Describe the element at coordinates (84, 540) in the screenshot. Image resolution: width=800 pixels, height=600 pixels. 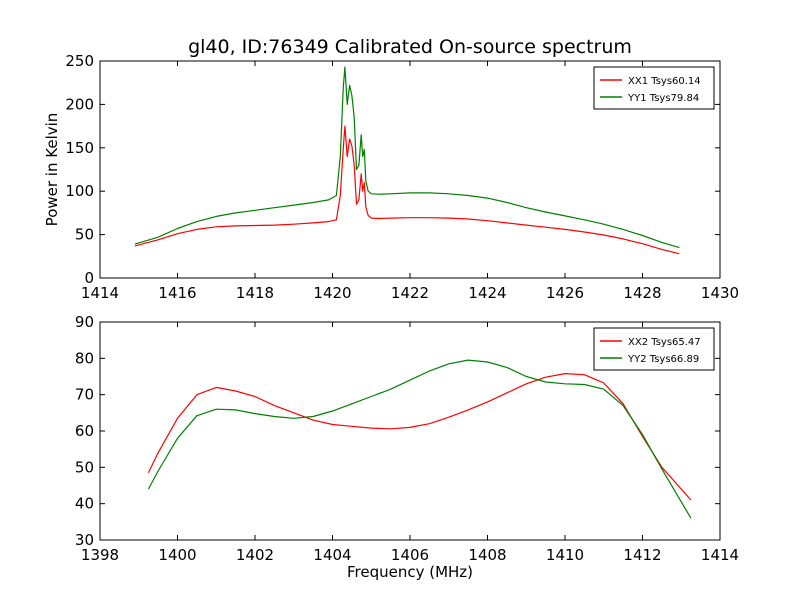
I see `y-tick-label: 30` at that location.